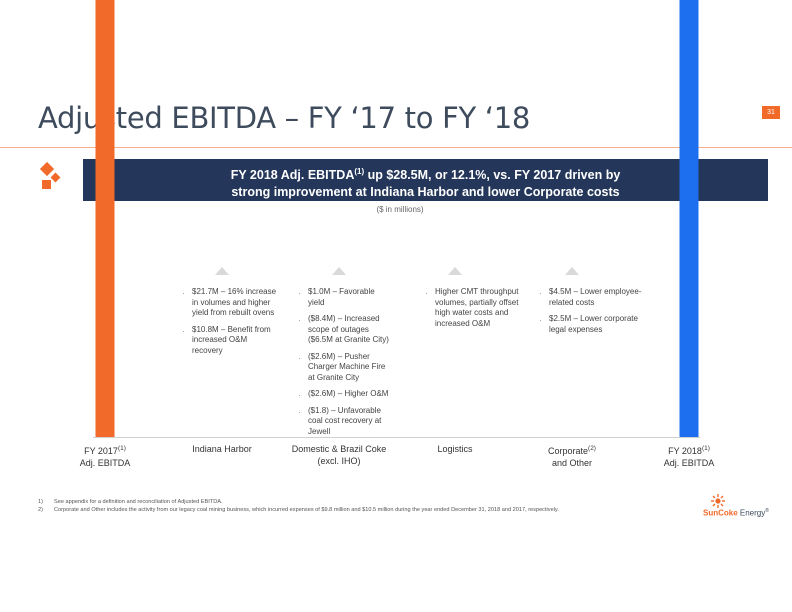 The height and width of the screenshot is (612, 792). I want to click on category-label-3: Domestic & Brazil Coke (excl. IHO), so click(339, 455).